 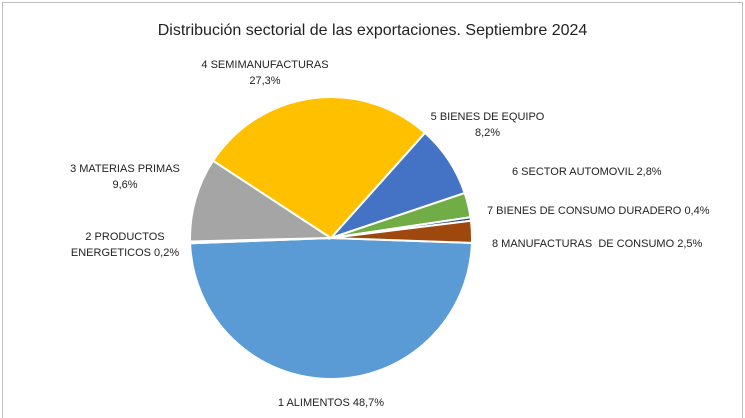 What do you see at coordinates (649, 172) in the screenshot?
I see `value-label: 2,8%` at bounding box center [649, 172].